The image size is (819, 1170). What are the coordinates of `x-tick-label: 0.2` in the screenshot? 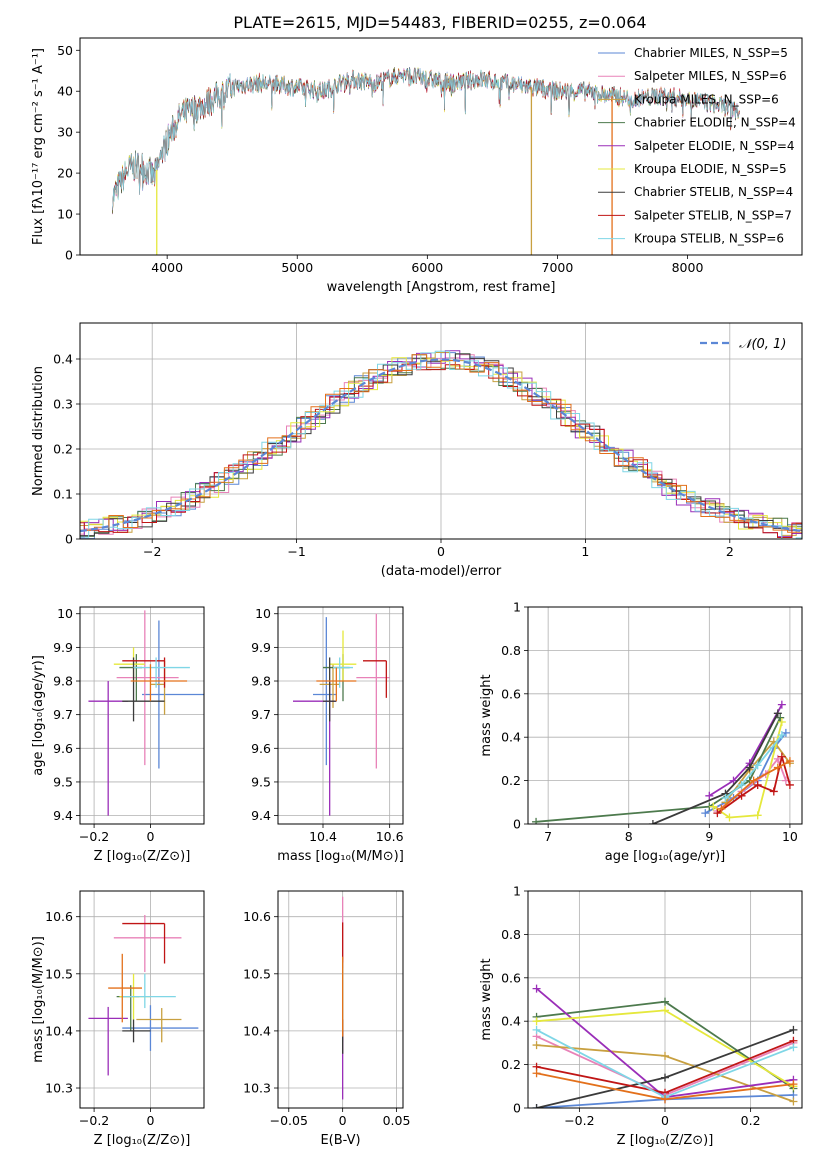 It's located at (751, 1120).